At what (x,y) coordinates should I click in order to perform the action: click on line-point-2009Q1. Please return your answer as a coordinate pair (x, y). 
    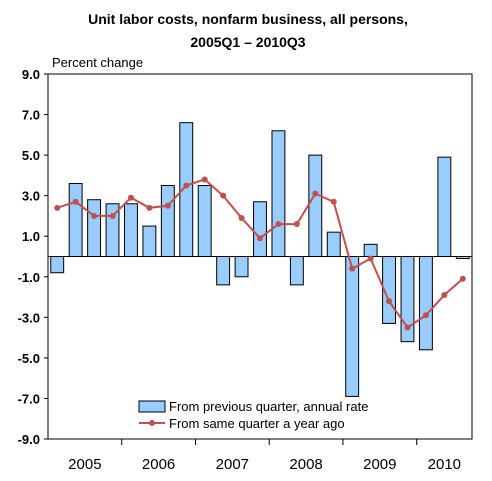
    Looking at the image, I should click on (352, 268).